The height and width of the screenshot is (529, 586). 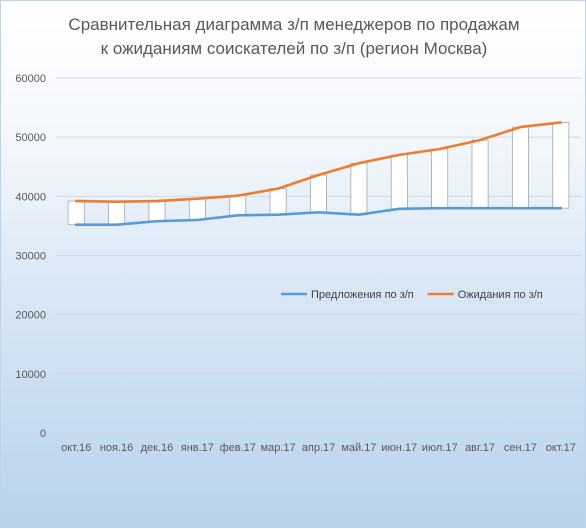 I want to click on x-tick-label: окт.17, so click(x=561, y=448).